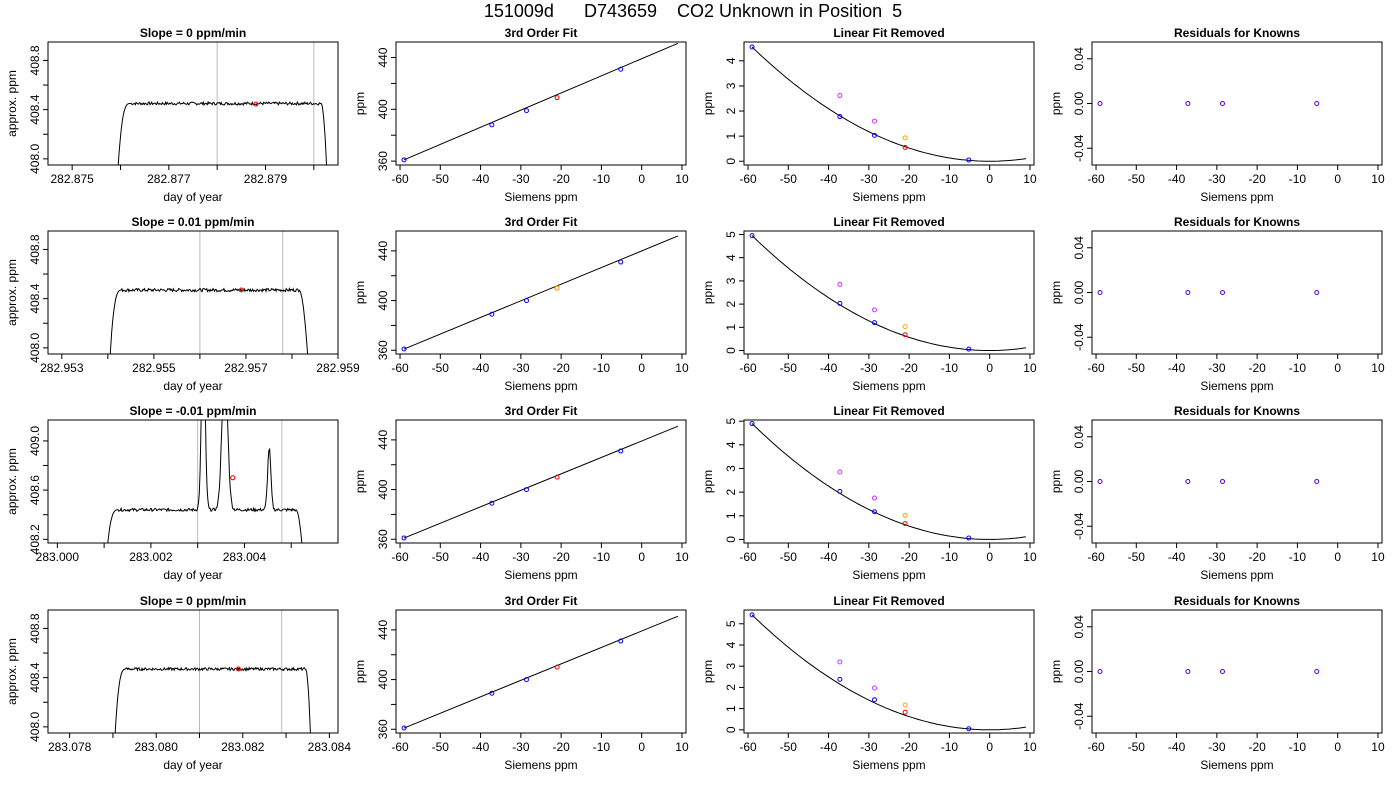  I want to click on x-tick-label: 283.078, so click(70, 747).